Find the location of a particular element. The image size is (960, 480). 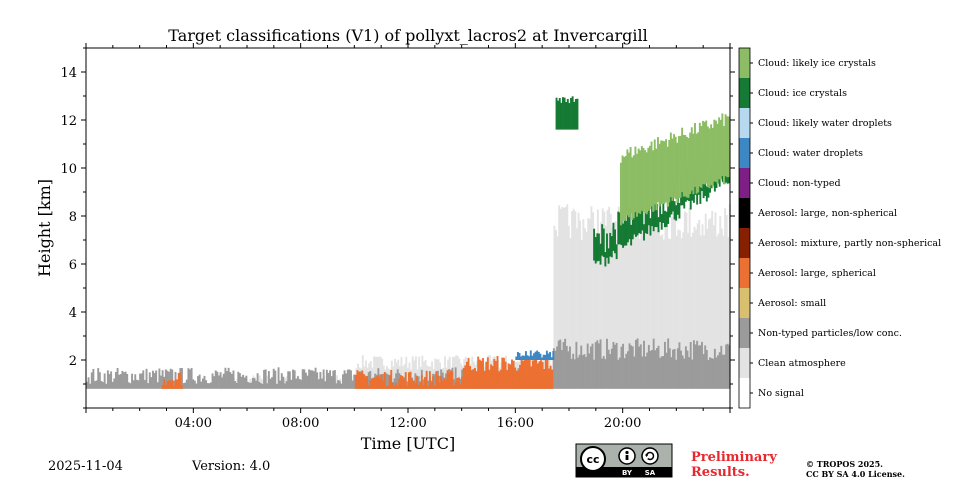

y-tick-label: 8 is located at coordinates (73, 217).